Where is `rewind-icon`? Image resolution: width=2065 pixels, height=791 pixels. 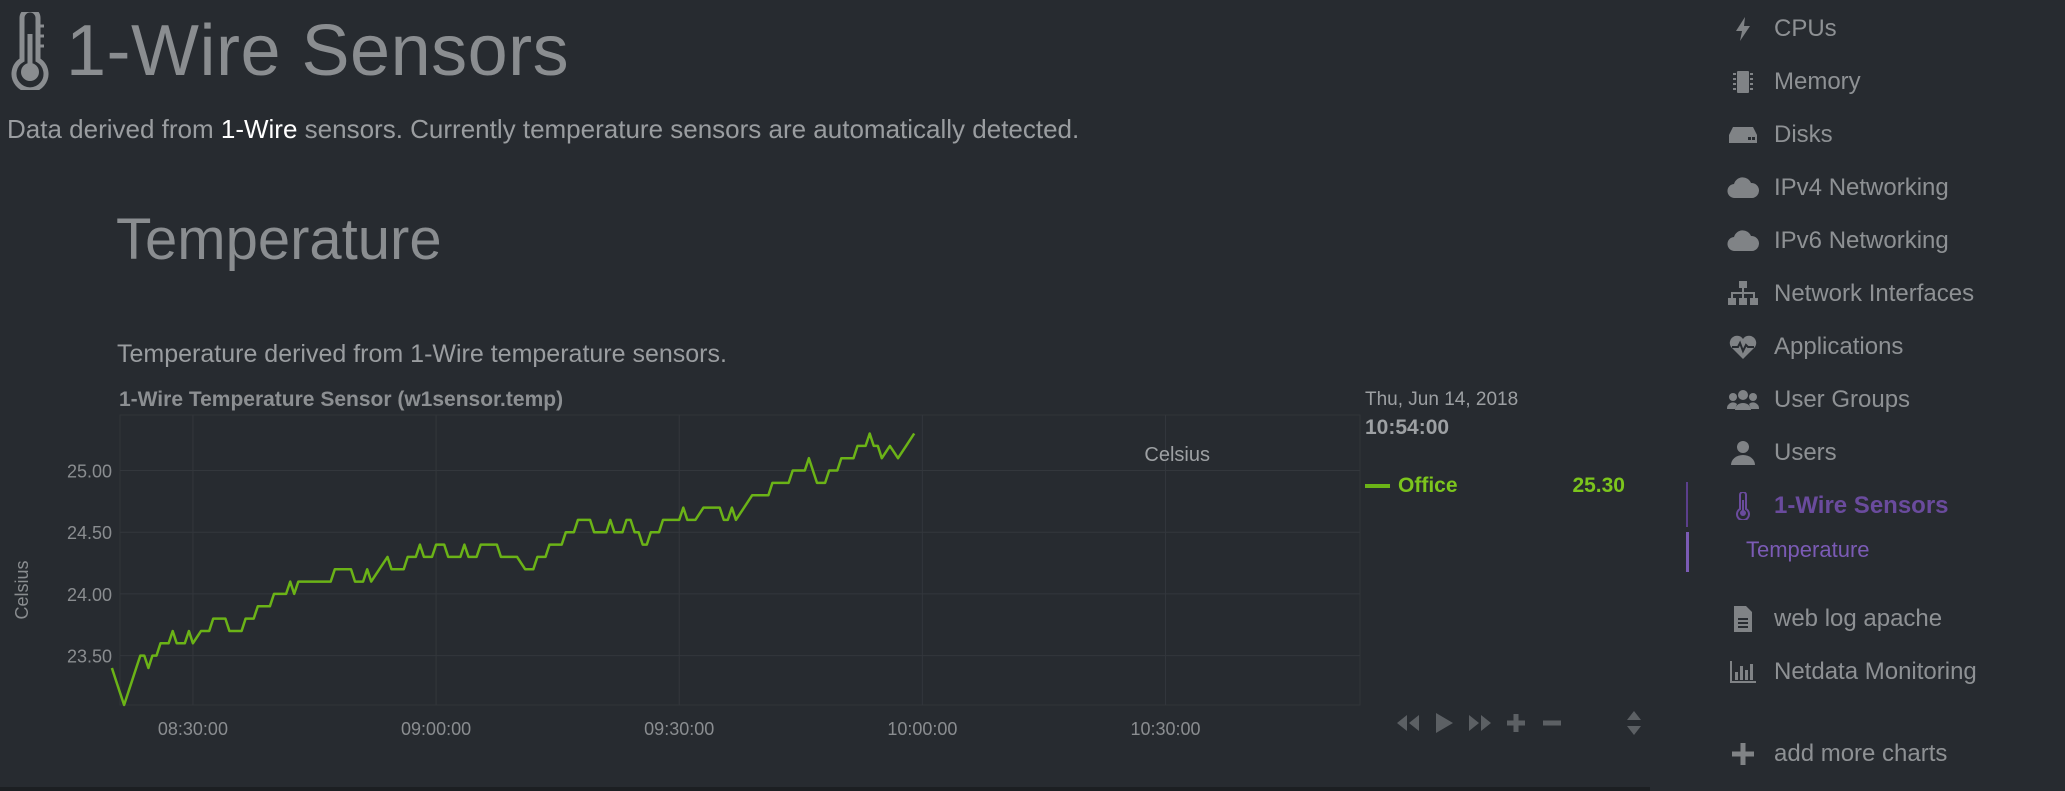
rewind-icon is located at coordinates (1408, 723).